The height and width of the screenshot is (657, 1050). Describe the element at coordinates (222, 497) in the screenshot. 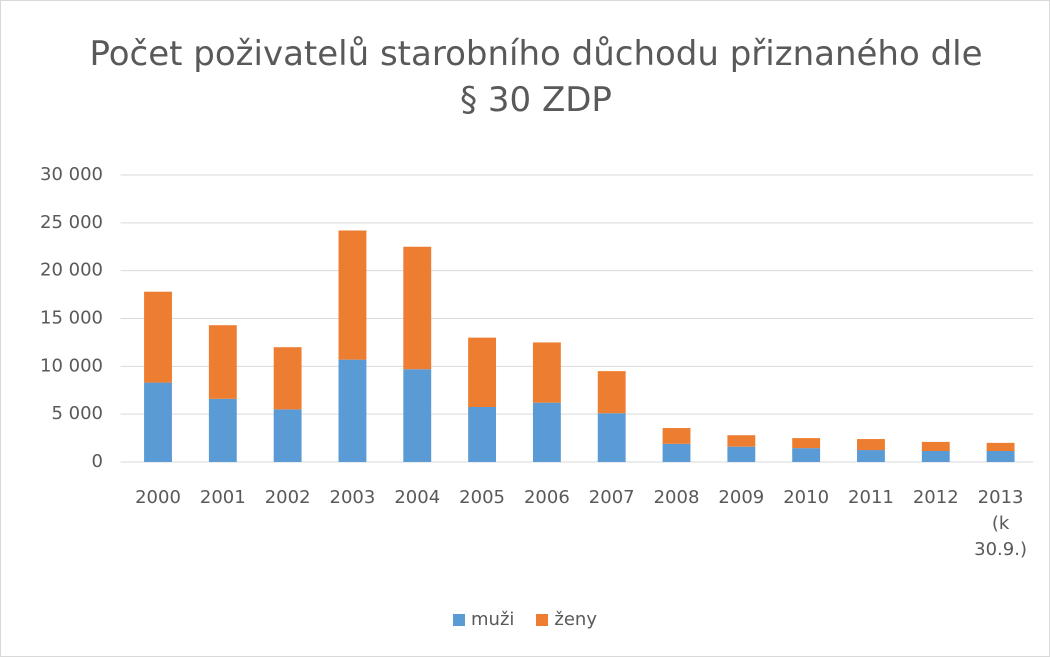

I see `x-tick-label: 2001` at that location.